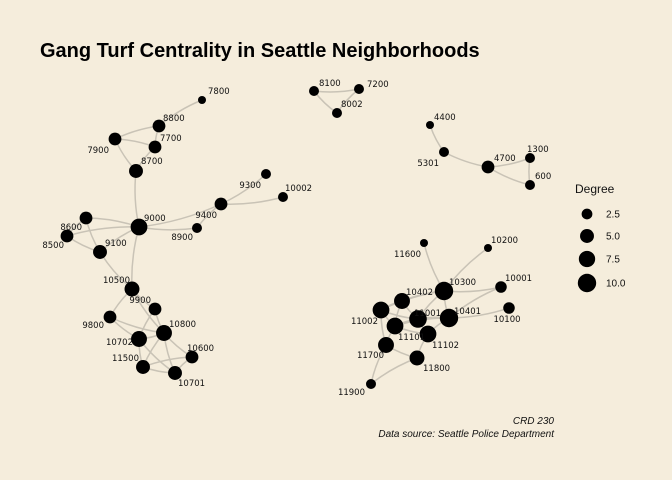  What do you see at coordinates (98, 151) in the screenshot?
I see `node-label-7900: 7900` at bounding box center [98, 151].